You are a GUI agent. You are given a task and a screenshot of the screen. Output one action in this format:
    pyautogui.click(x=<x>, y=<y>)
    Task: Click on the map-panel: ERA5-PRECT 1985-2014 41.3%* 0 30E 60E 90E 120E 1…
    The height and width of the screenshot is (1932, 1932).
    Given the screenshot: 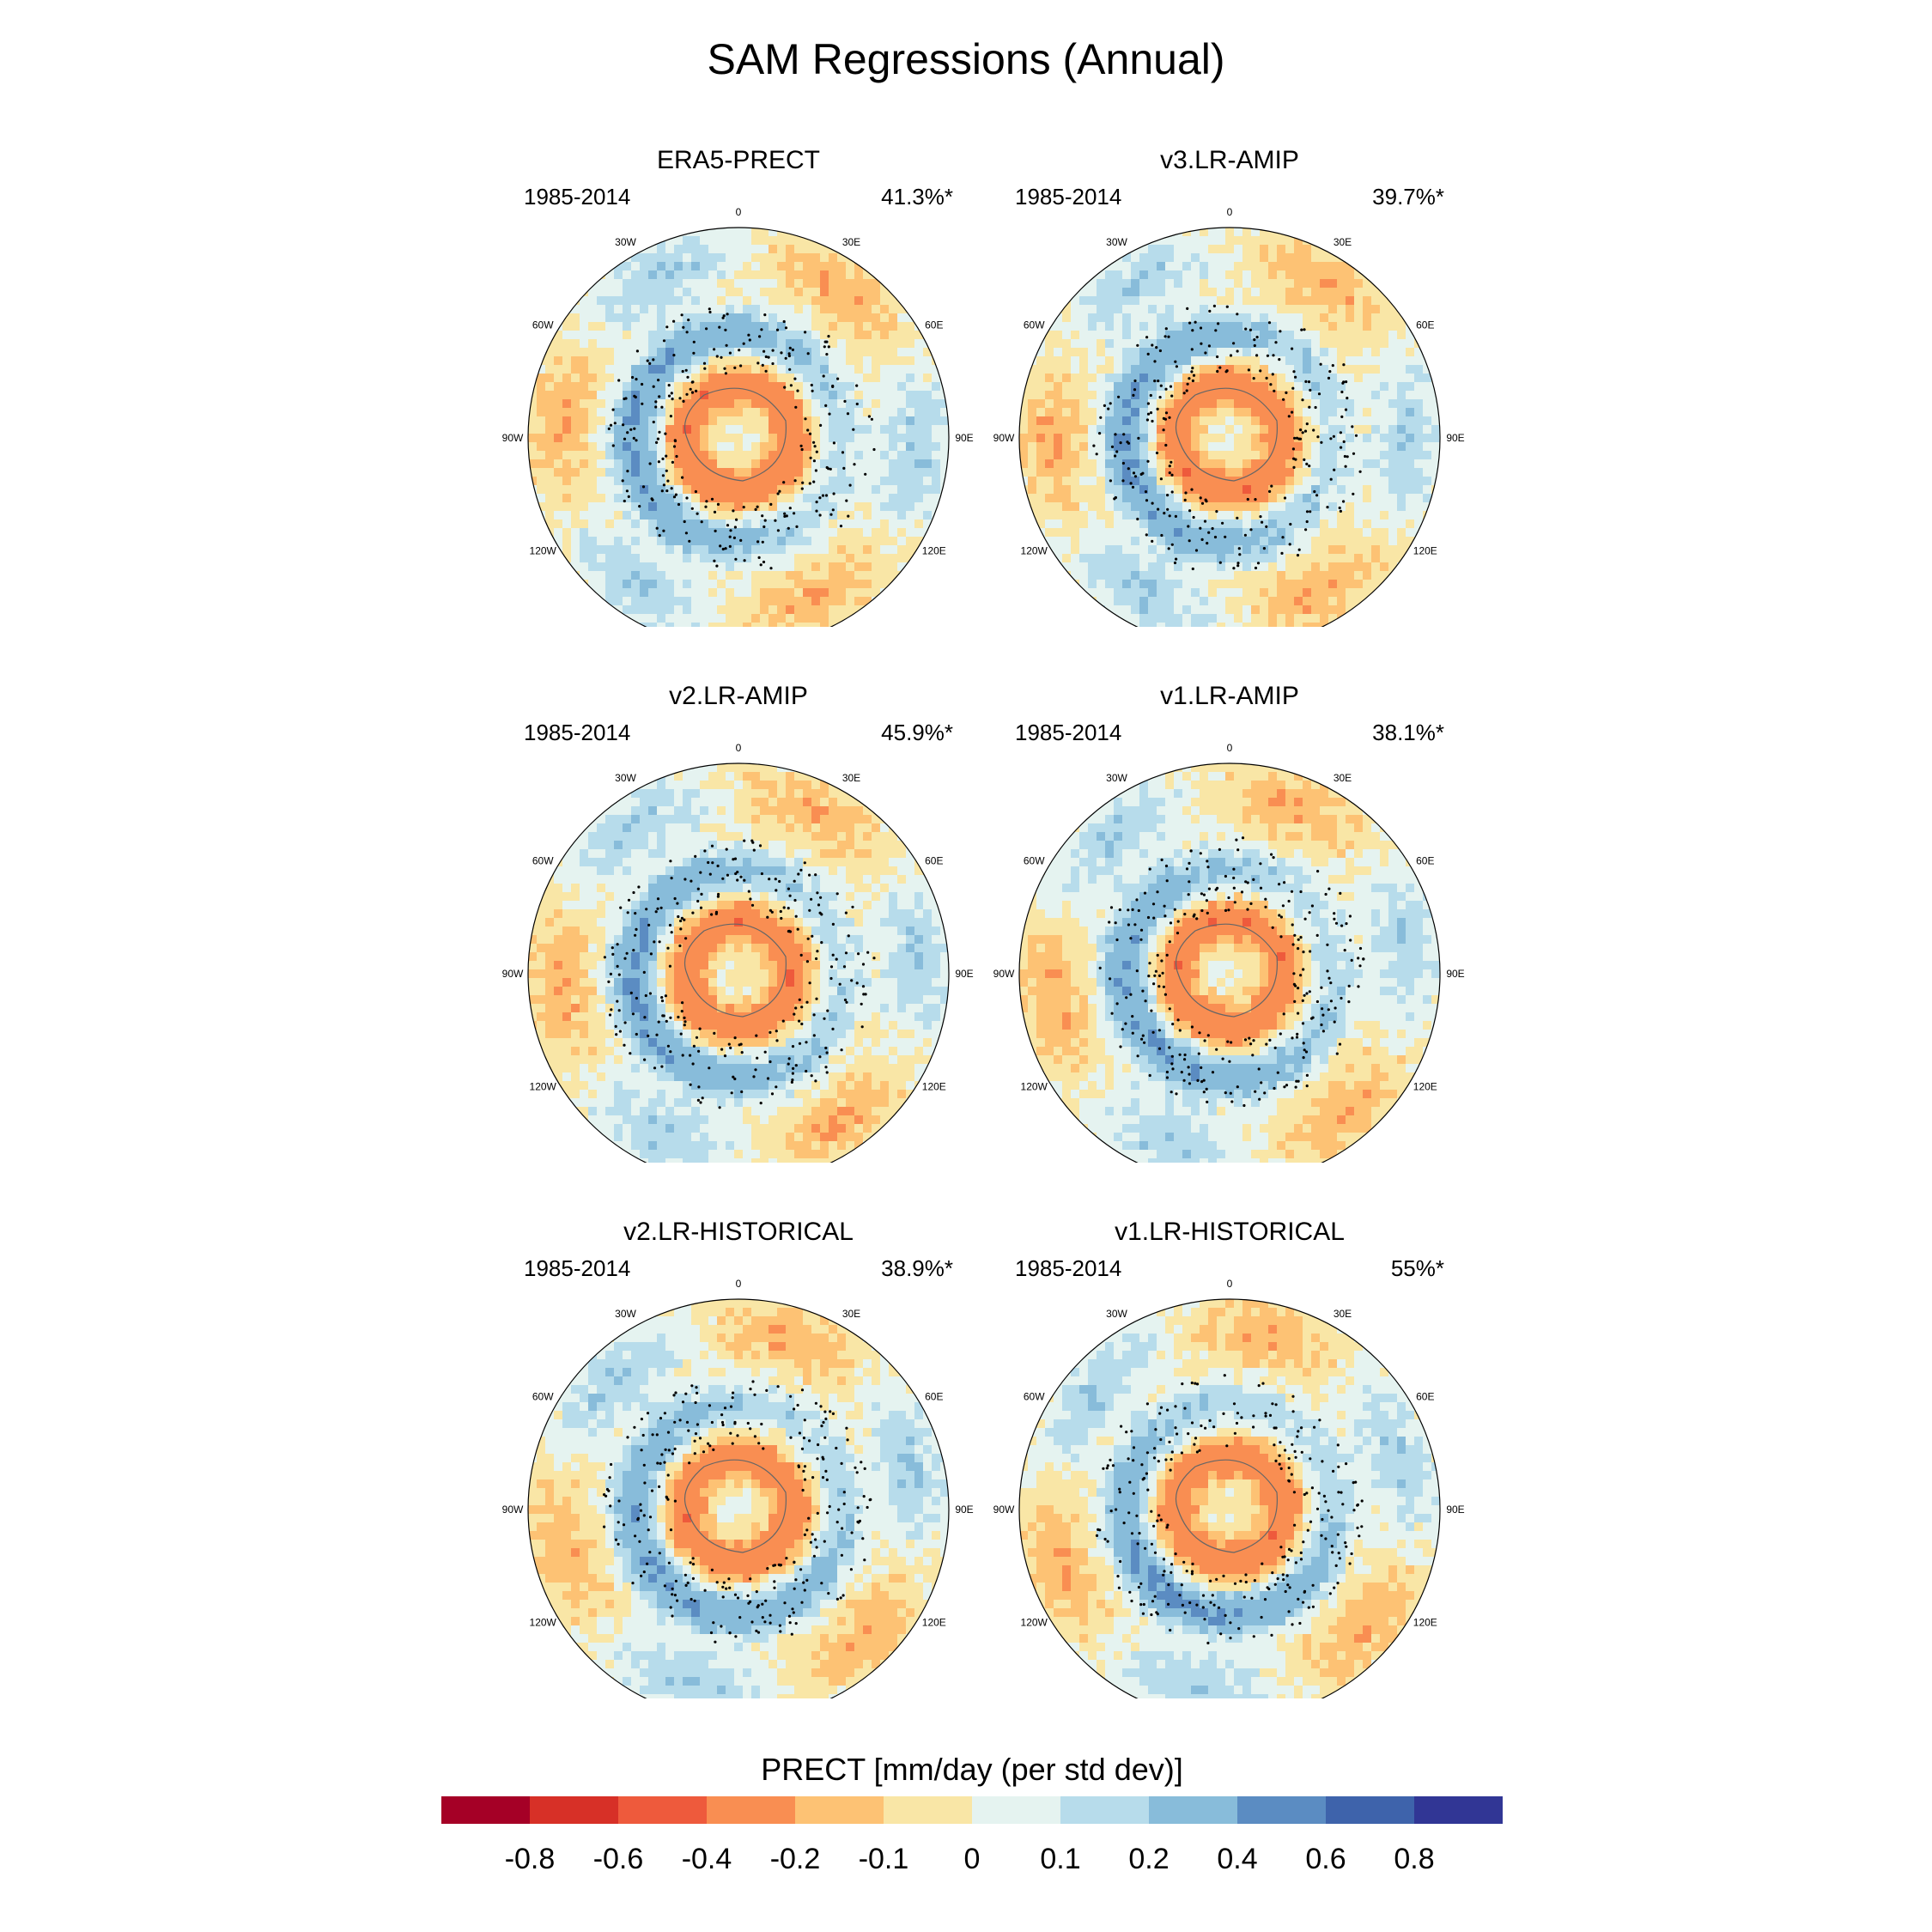 What is the action you would take?
    pyautogui.click(x=738, y=387)
    